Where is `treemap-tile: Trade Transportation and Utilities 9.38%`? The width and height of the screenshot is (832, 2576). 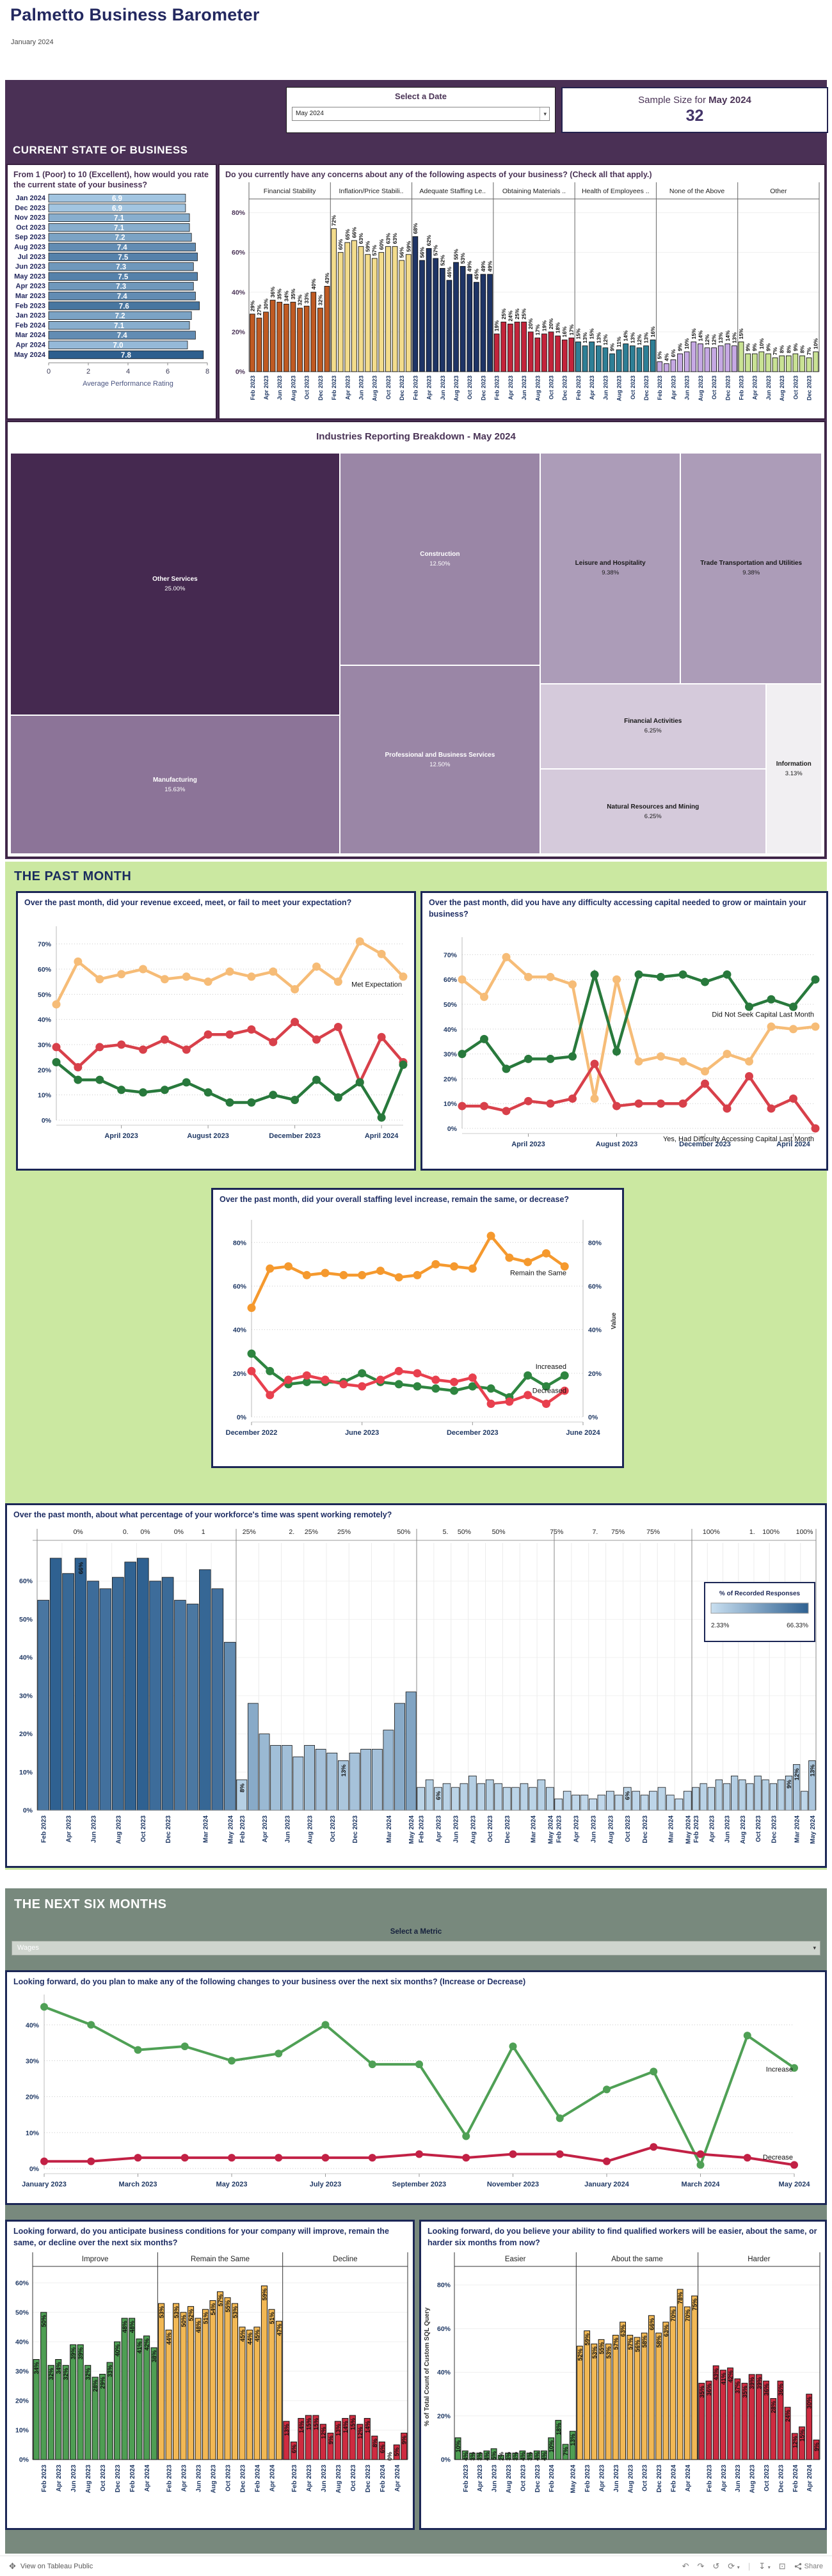 treemap-tile: Trade Transportation and Utilities 9.38% is located at coordinates (751, 568).